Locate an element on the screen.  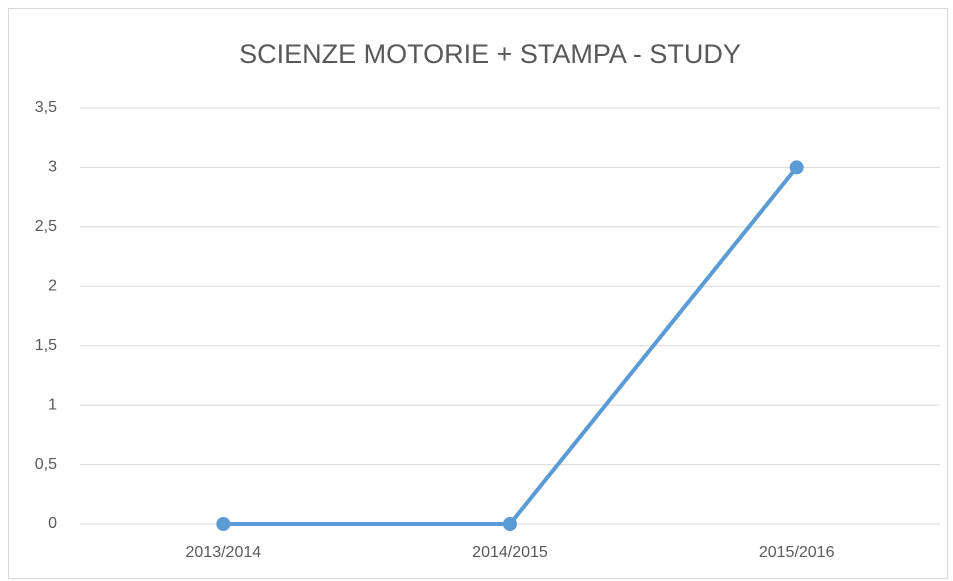
y-tick-label: 2,5 is located at coordinates (46, 226).